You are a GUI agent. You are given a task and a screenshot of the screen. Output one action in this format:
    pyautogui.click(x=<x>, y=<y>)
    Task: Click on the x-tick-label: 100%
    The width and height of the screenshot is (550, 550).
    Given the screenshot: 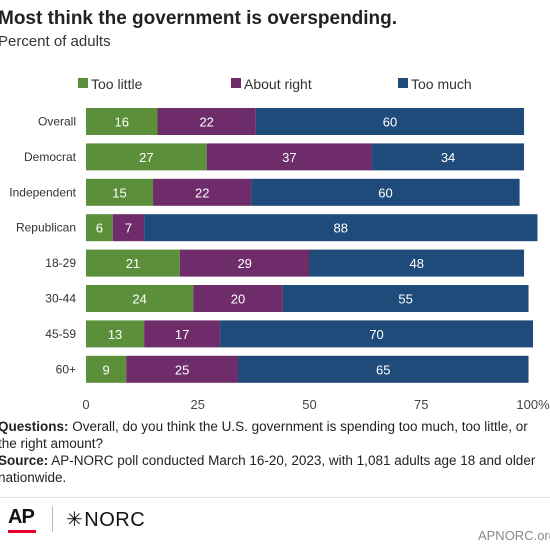 What is the action you would take?
    pyautogui.click(x=533, y=404)
    